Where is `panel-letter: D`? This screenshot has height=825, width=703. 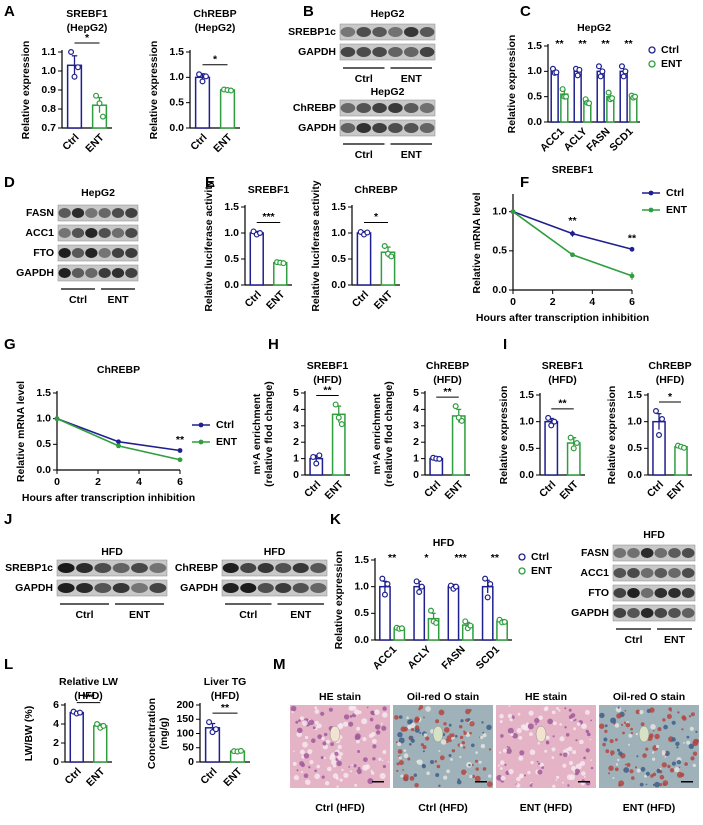
panel-letter: D is located at coordinates (9, 182).